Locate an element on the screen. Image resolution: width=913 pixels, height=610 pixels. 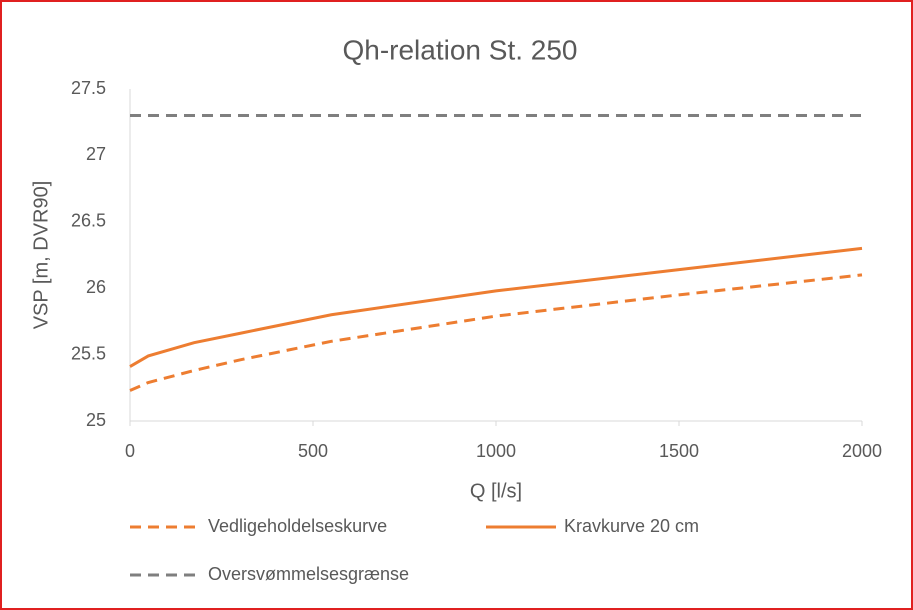
y-tick-label: 26.5 is located at coordinates (88, 221).